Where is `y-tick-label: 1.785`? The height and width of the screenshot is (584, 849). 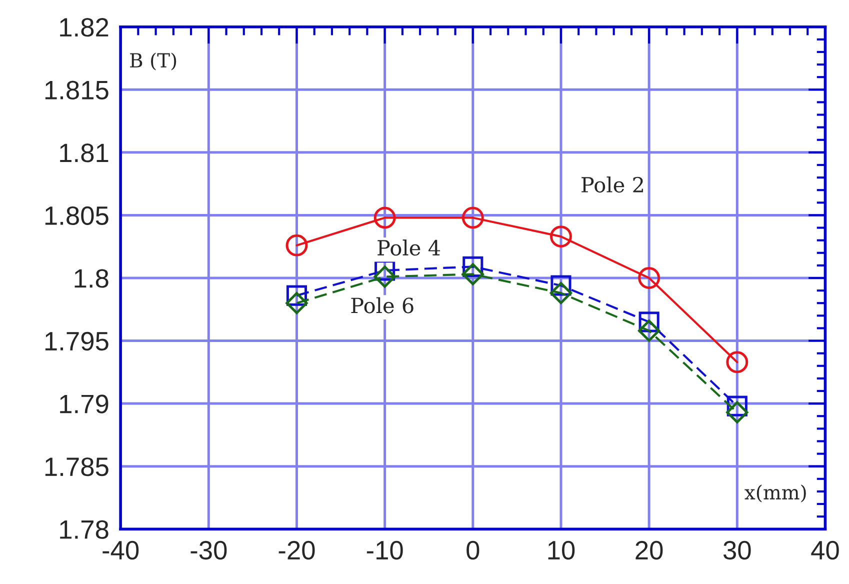
y-tick-label: 1.785 is located at coordinates (76, 466).